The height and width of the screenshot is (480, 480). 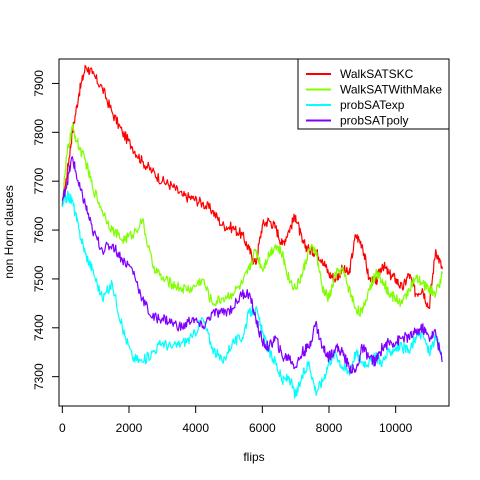 What do you see at coordinates (39, 181) in the screenshot?
I see `y-tick-label: 7700` at bounding box center [39, 181].